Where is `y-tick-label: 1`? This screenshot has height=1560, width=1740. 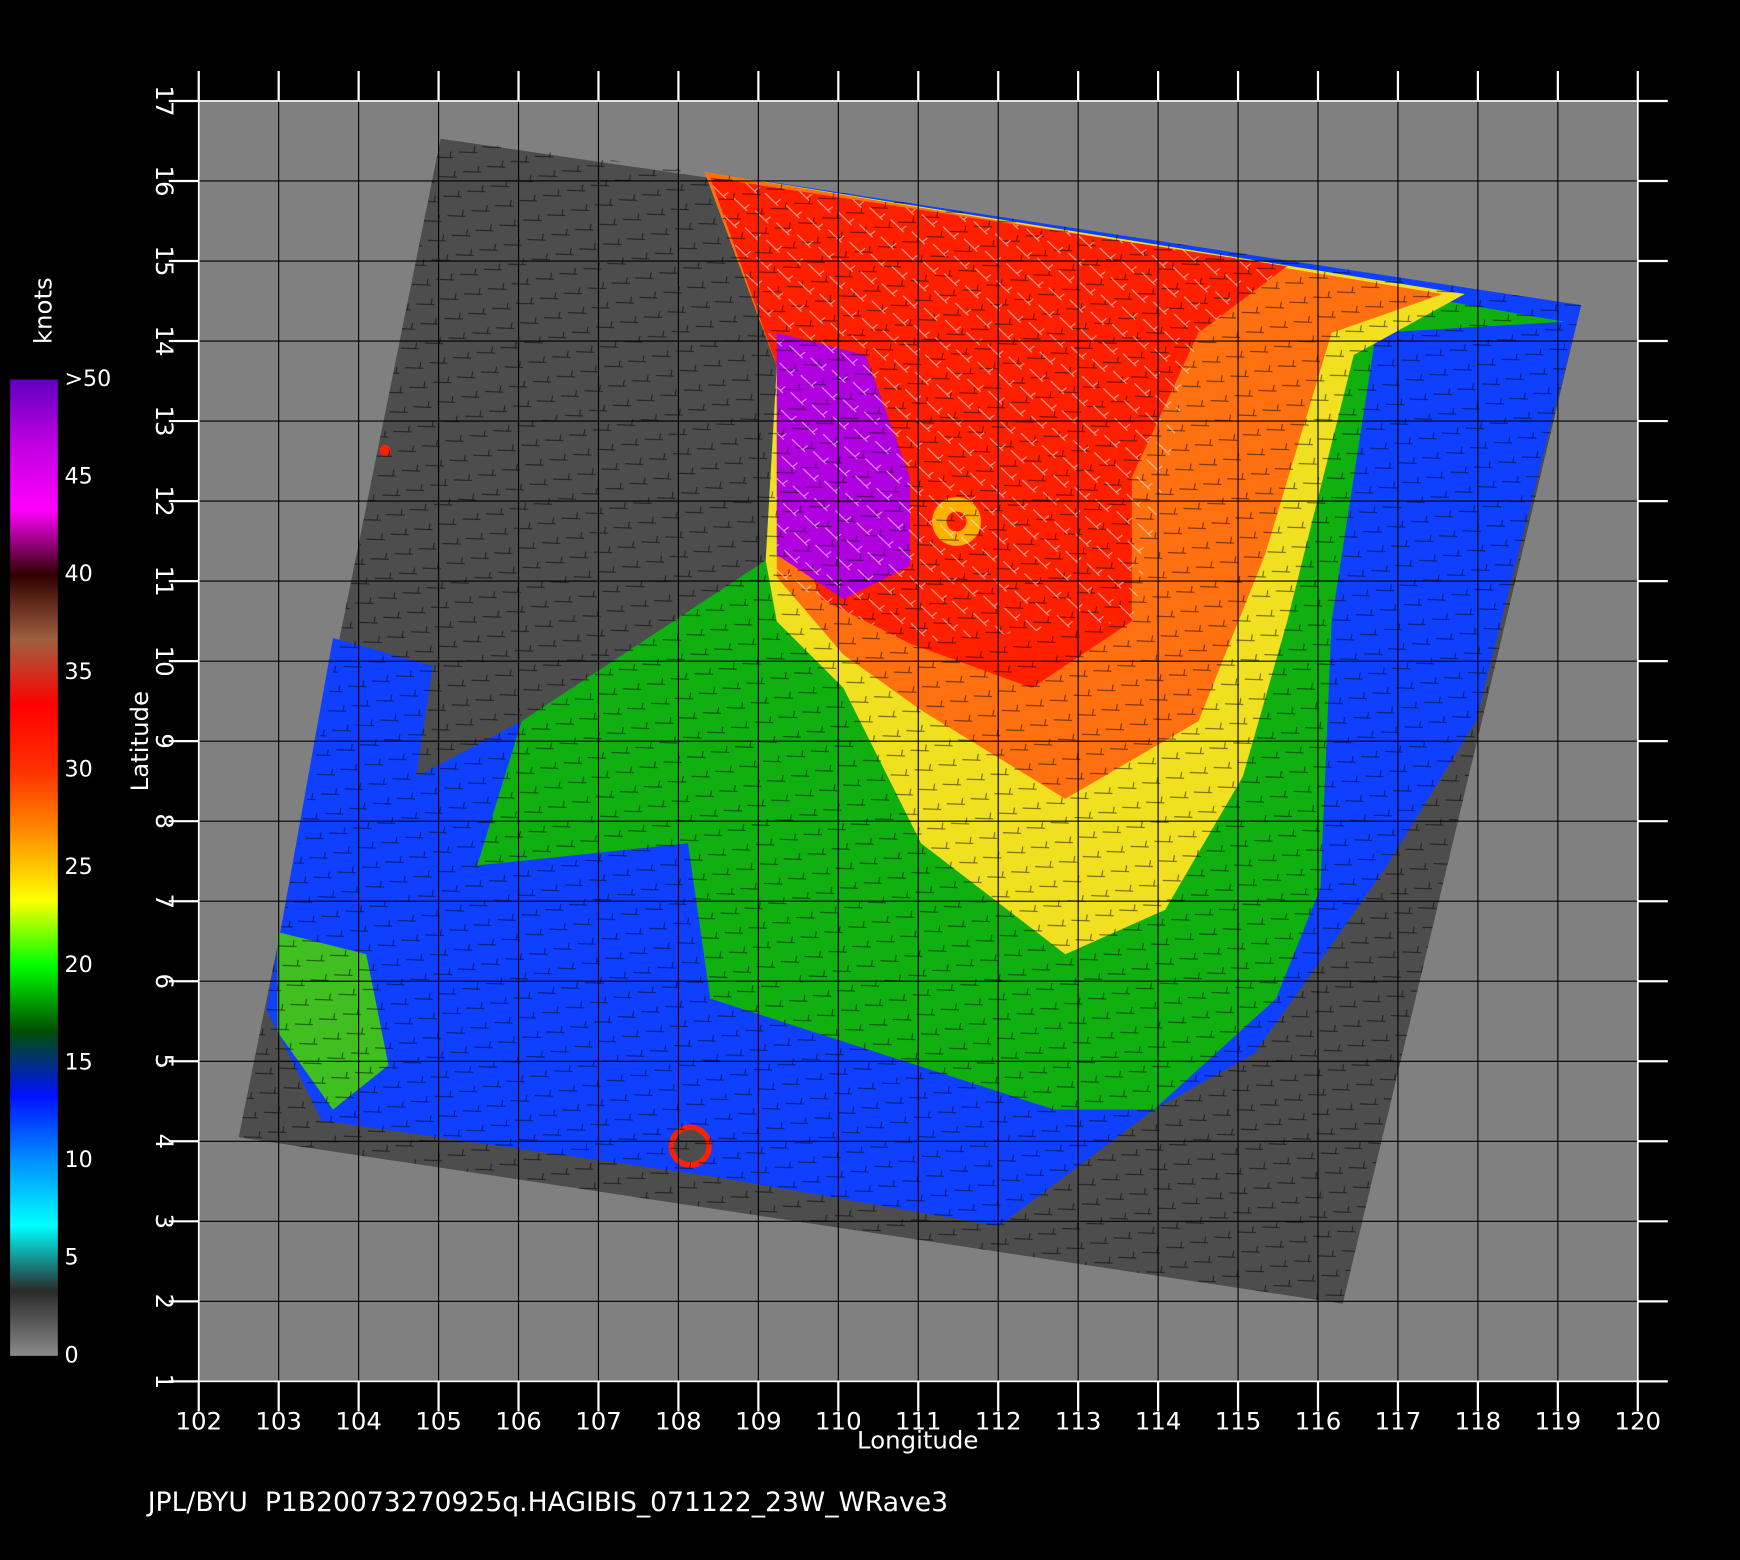
y-tick-label: 1 is located at coordinates (164, 1382).